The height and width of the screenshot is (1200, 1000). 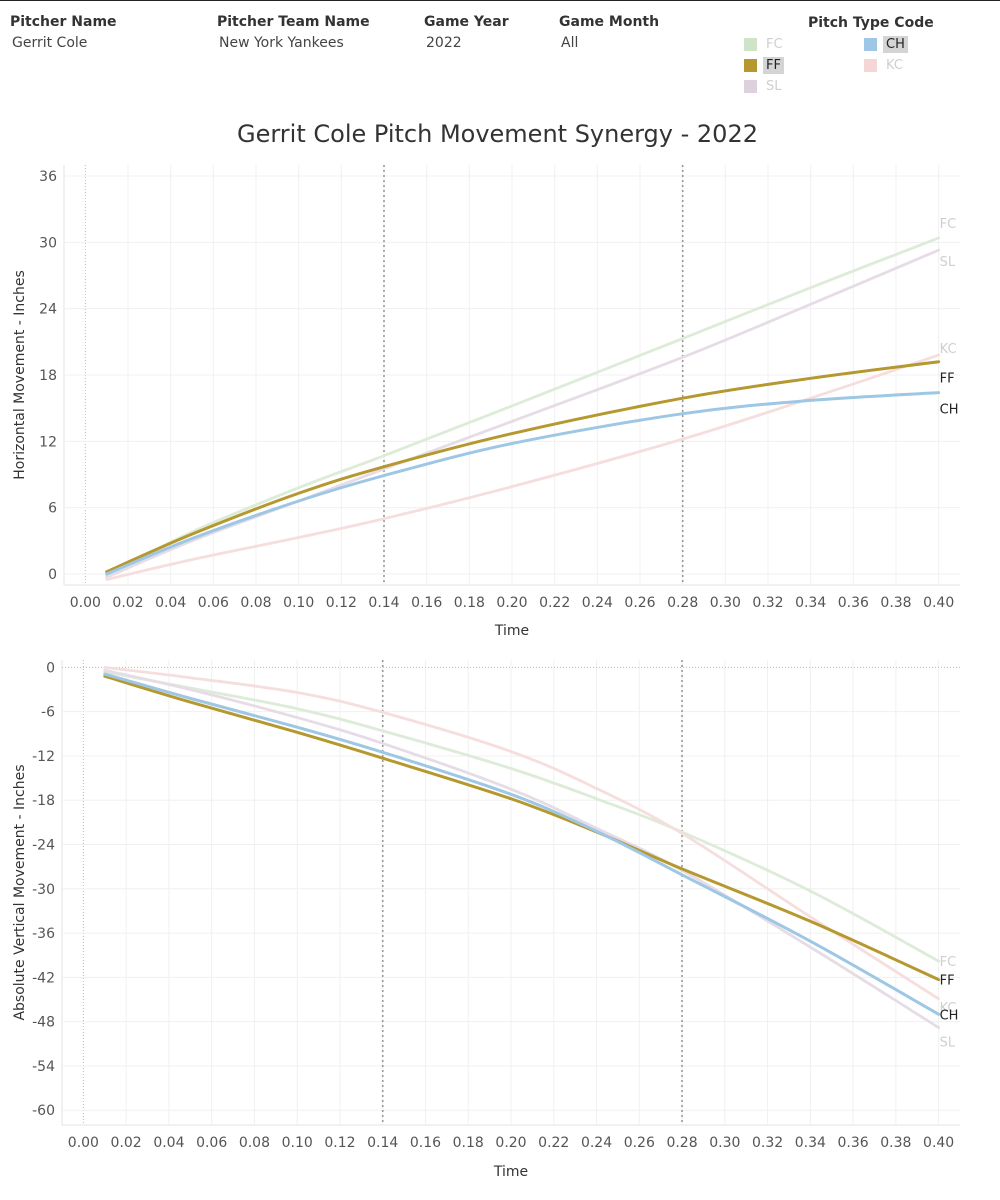 I want to click on y-tick-label: -60, so click(x=43, y=1111).